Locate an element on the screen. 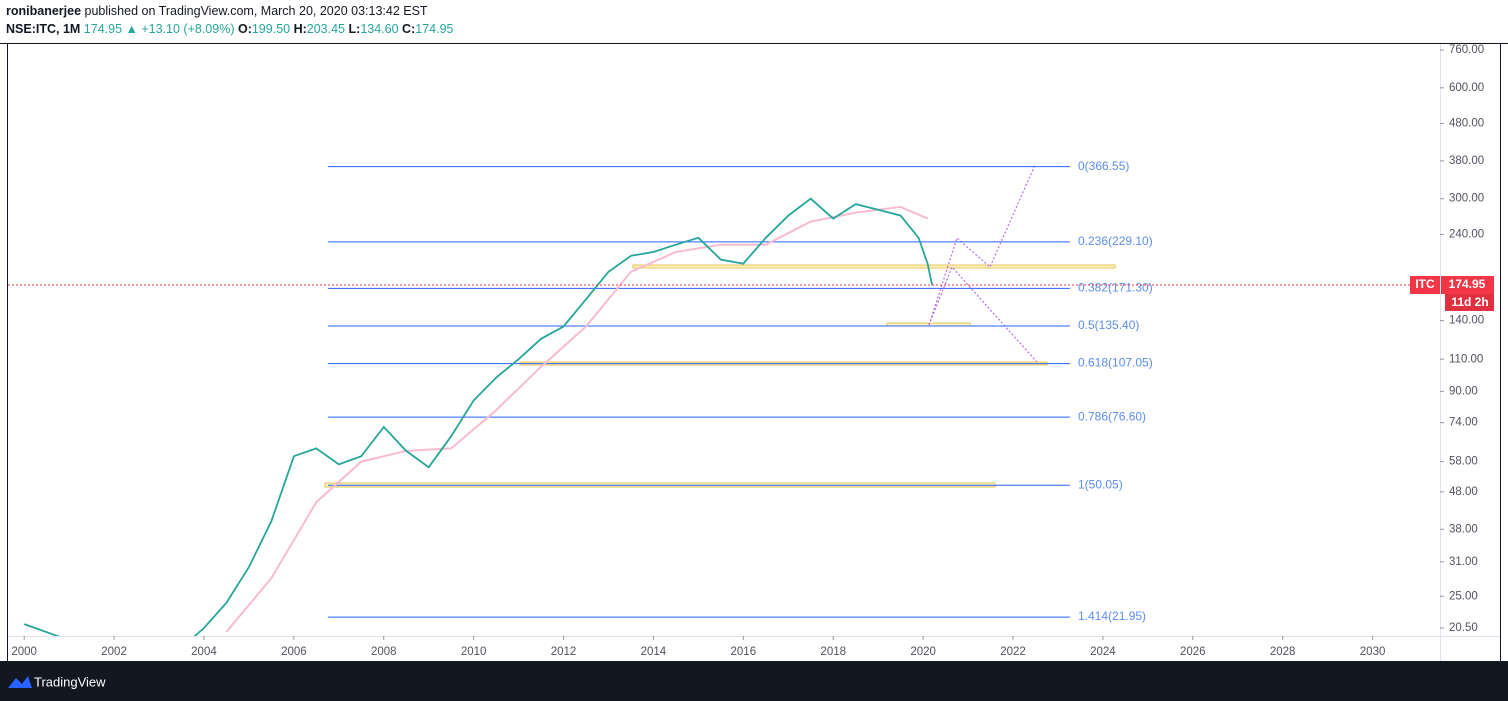  y-tick-label: 760.00 is located at coordinates (1466, 50).